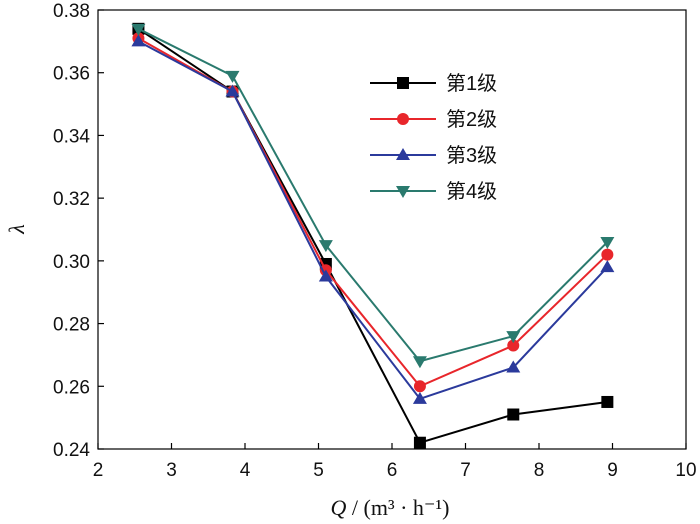  Describe the element at coordinates (71, 325) in the screenshot. I see `y-tick-label: 0.28` at that location.